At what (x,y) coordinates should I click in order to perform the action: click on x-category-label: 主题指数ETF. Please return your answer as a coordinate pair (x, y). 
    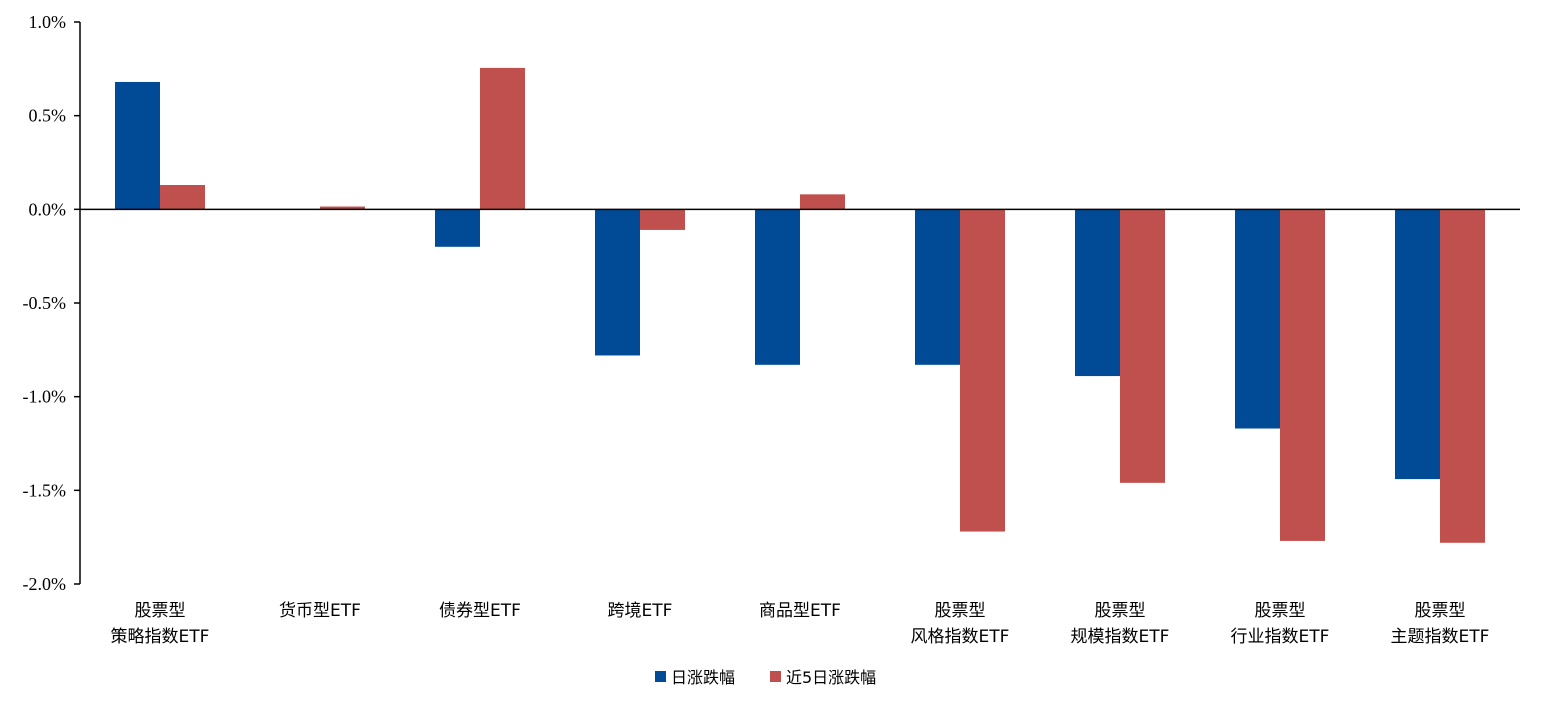
    Looking at the image, I should click on (1440, 637).